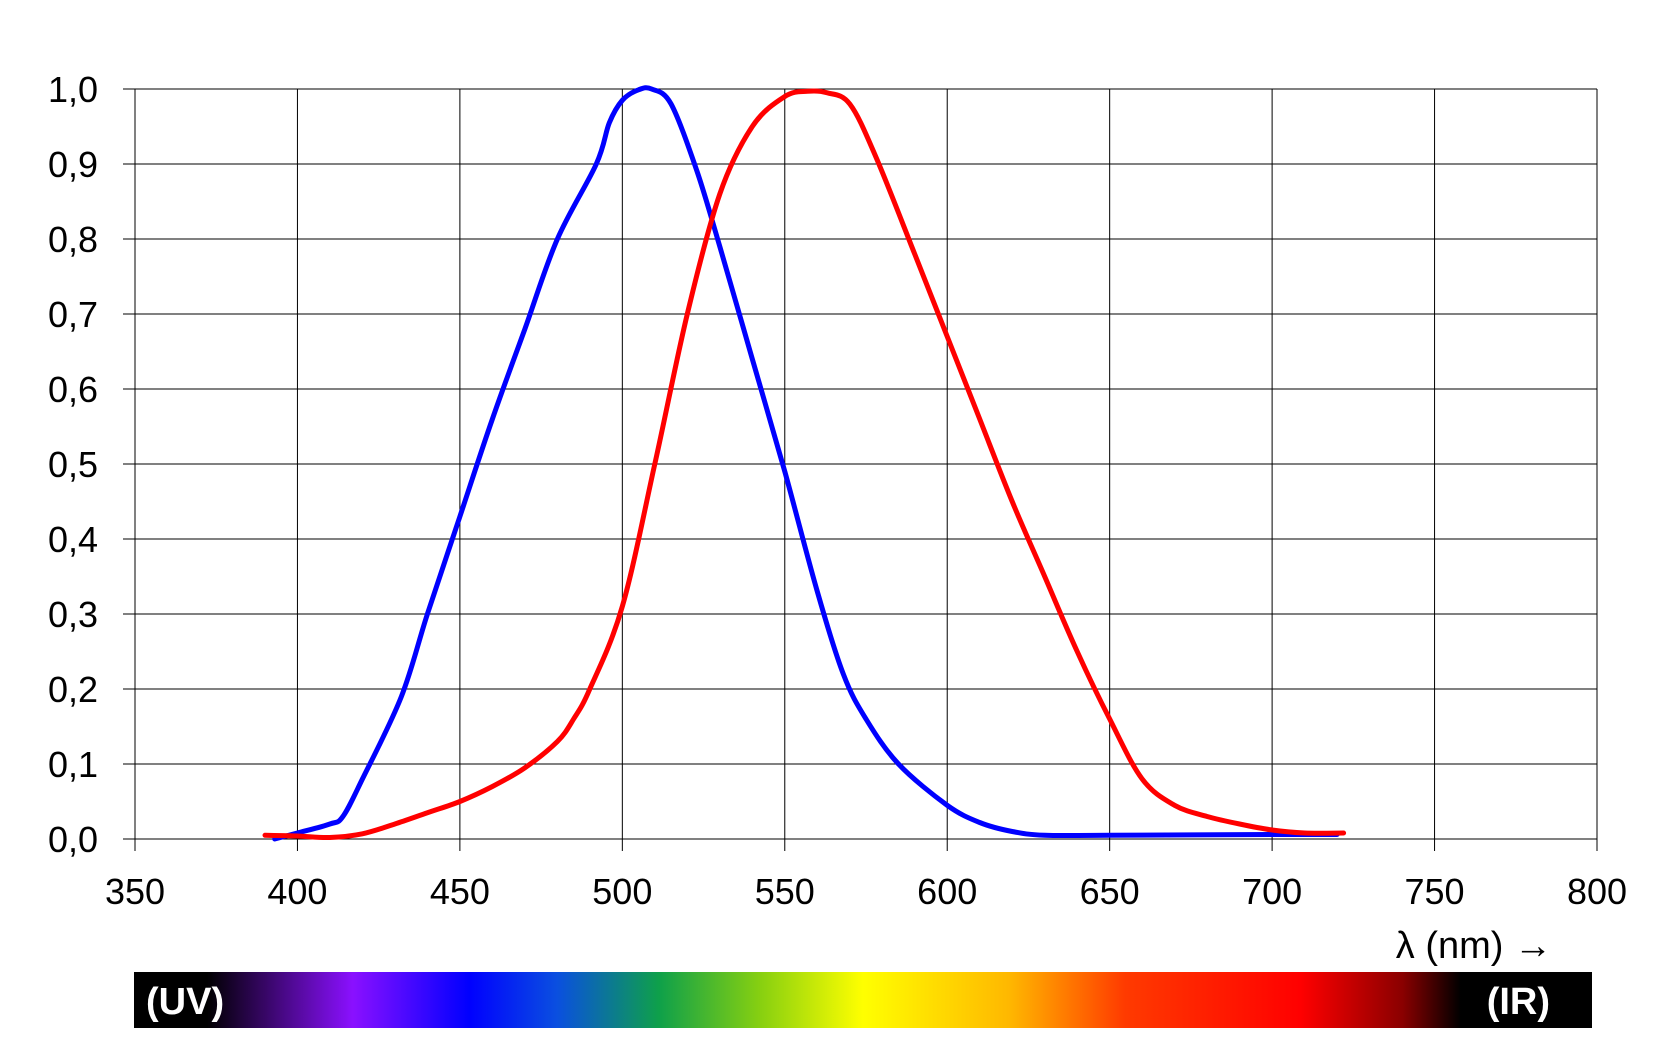 The height and width of the screenshot is (1063, 1654). Describe the element at coordinates (135, 891) in the screenshot. I see `x-tick-label: 350` at that location.